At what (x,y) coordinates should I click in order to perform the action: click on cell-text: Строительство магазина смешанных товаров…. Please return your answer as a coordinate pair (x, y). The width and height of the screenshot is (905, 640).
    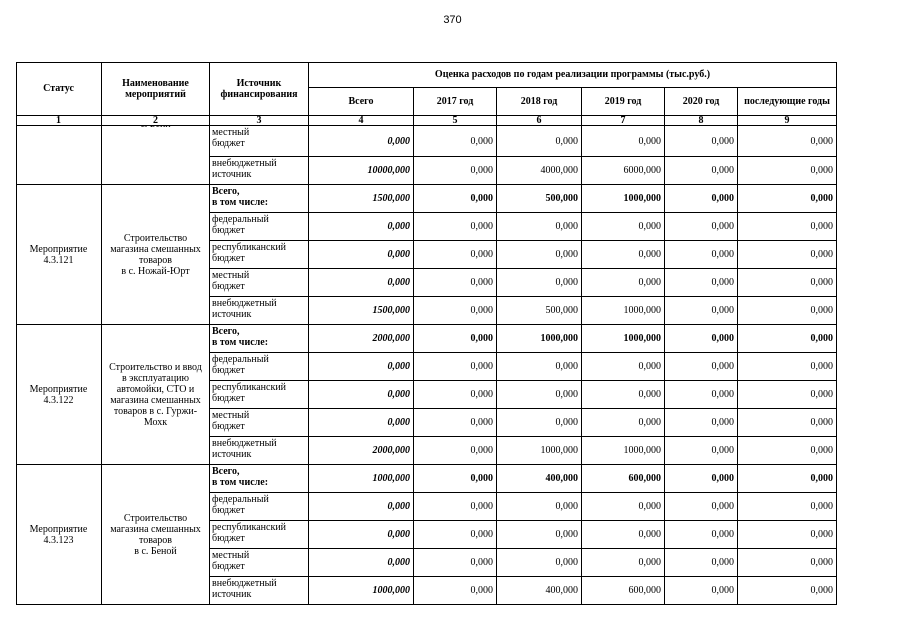
    Looking at the image, I should click on (155, 534).